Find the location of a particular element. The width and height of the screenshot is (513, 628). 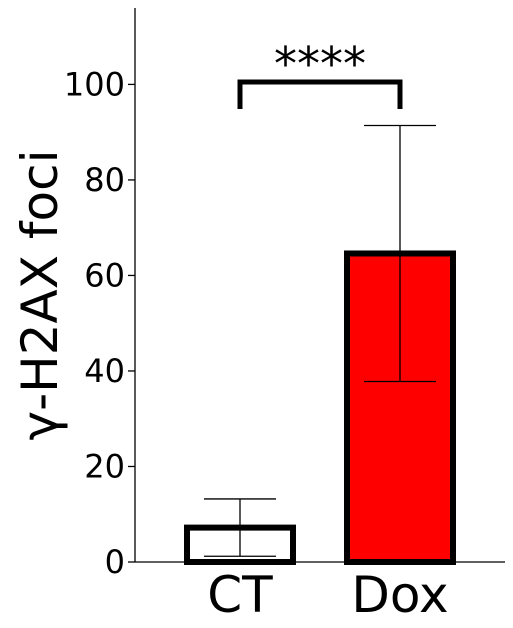

y-axis-title: γ-H2AX foci is located at coordinates (40, 295).